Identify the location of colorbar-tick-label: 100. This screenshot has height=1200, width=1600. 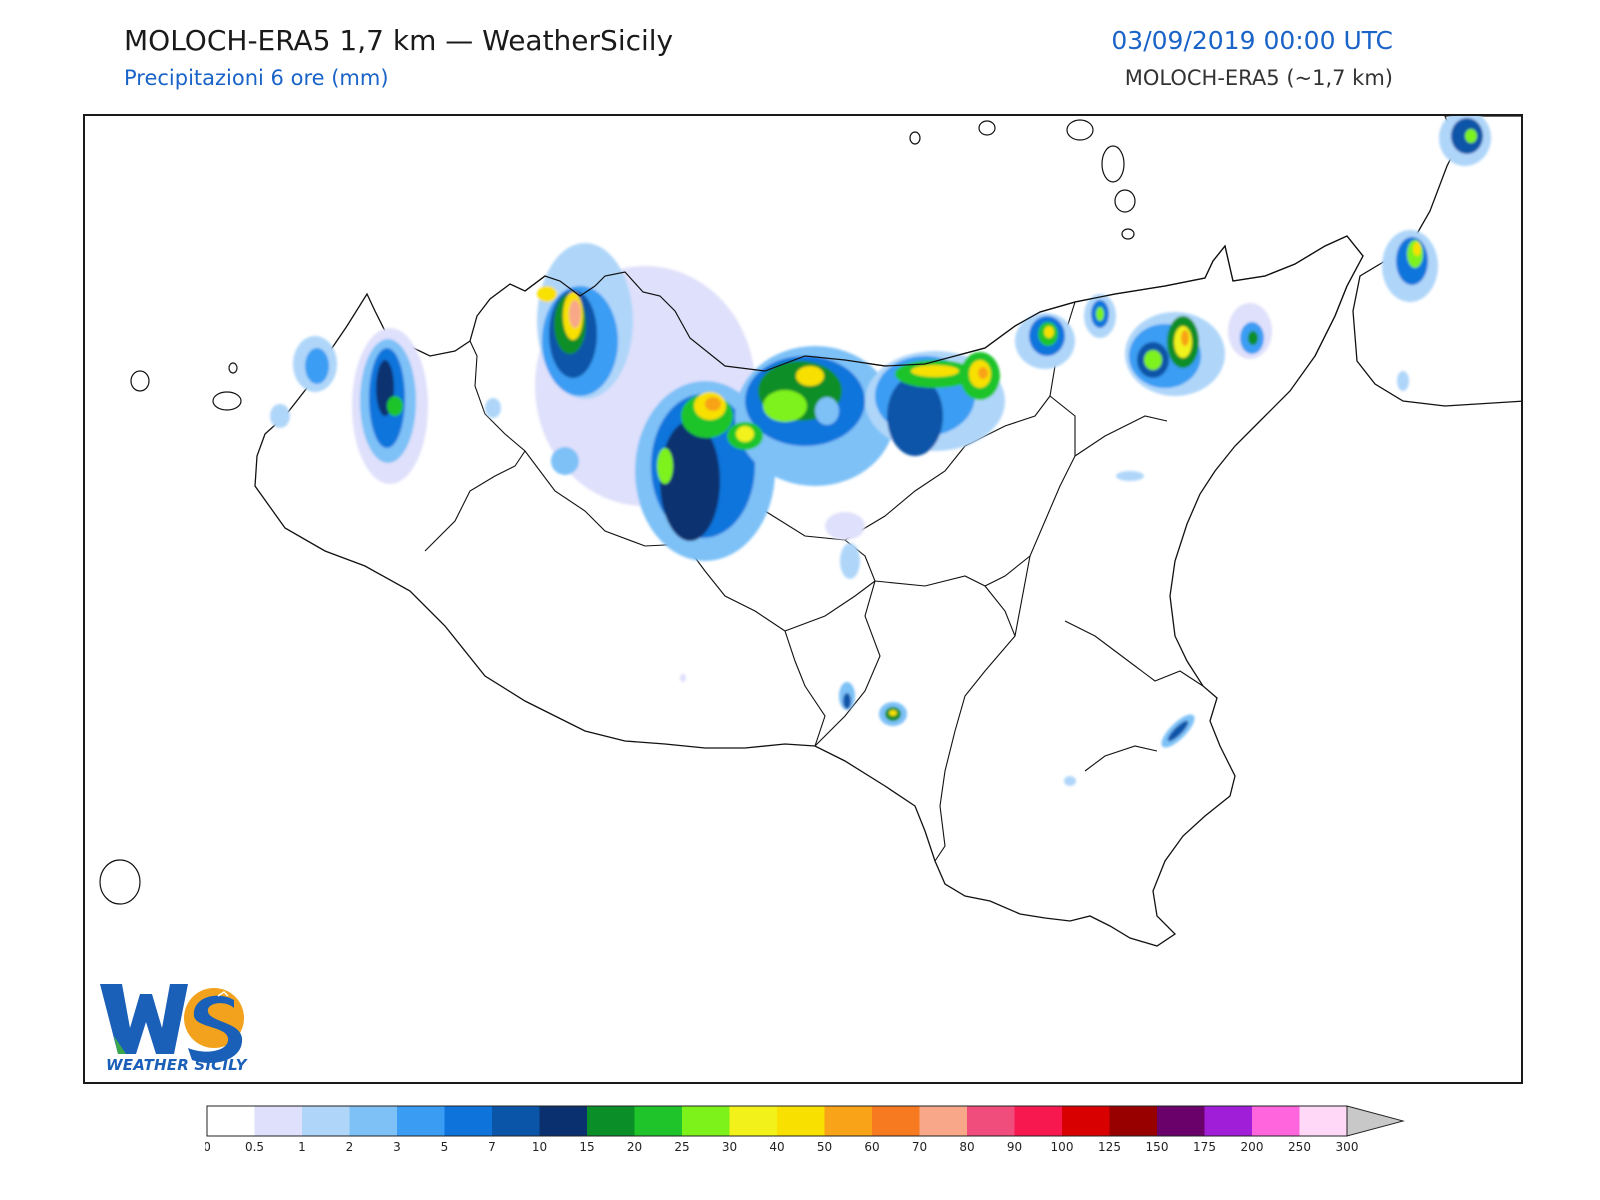
(1062, 1147).